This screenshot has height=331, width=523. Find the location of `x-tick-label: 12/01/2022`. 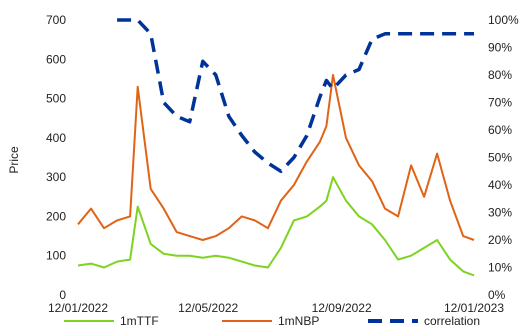

x-tick-label: 12/01/2022 is located at coordinates (78, 308).